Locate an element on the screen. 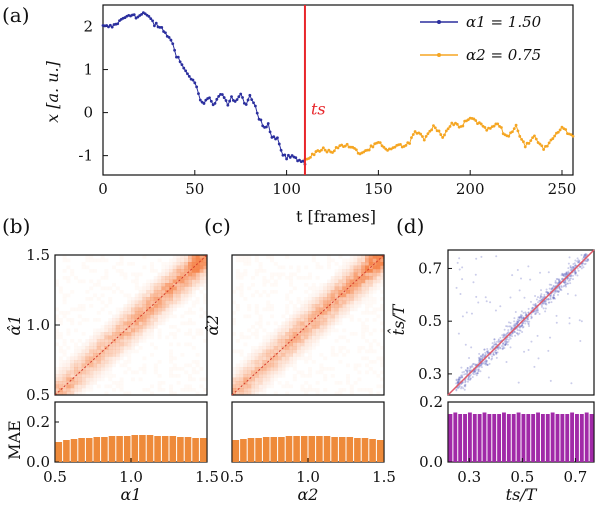  panel-d-mae-bar is located at coordinates (513, 438).